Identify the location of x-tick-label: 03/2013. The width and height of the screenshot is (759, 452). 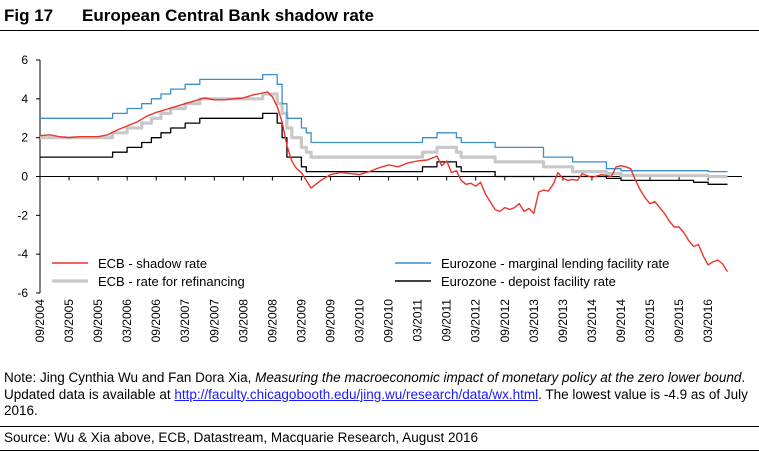
(534, 321).